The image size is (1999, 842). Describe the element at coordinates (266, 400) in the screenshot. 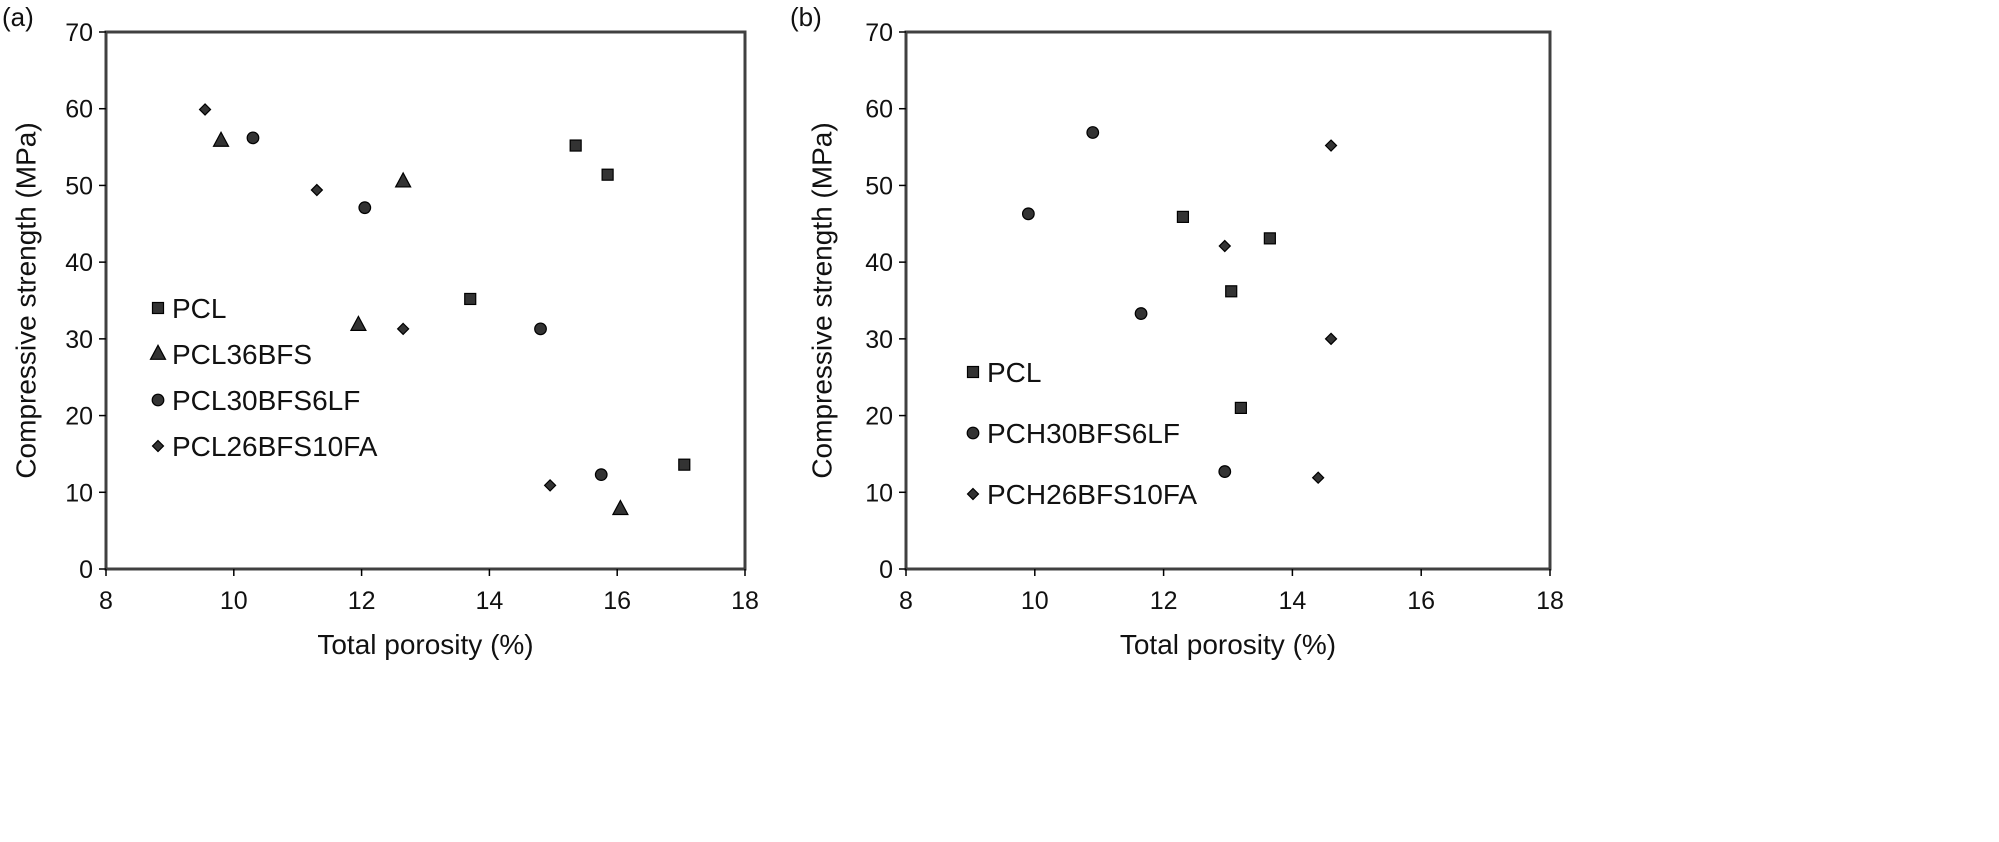

I see `legend-label: PCL30BFS6LF` at that location.